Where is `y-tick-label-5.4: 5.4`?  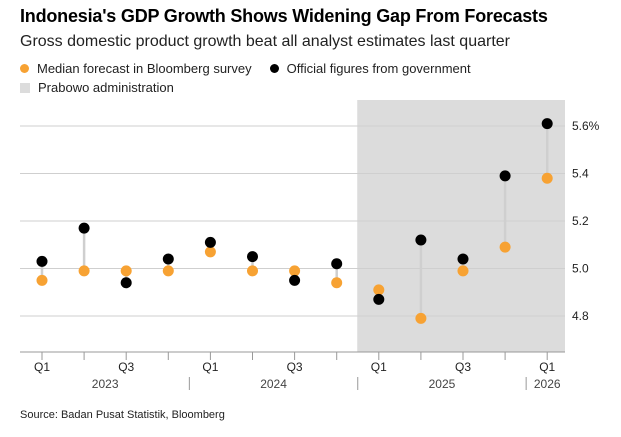
y-tick-label-5.4: 5.4 is located at coordinates (580, 174).